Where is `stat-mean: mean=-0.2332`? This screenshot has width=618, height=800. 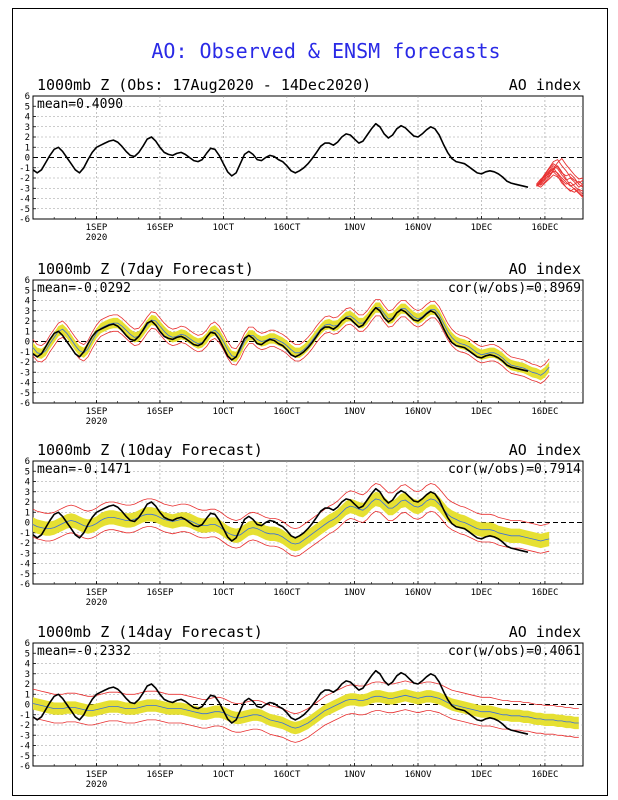
stat-mean: mean=-0.2332 is located at coordinates (84, 651).